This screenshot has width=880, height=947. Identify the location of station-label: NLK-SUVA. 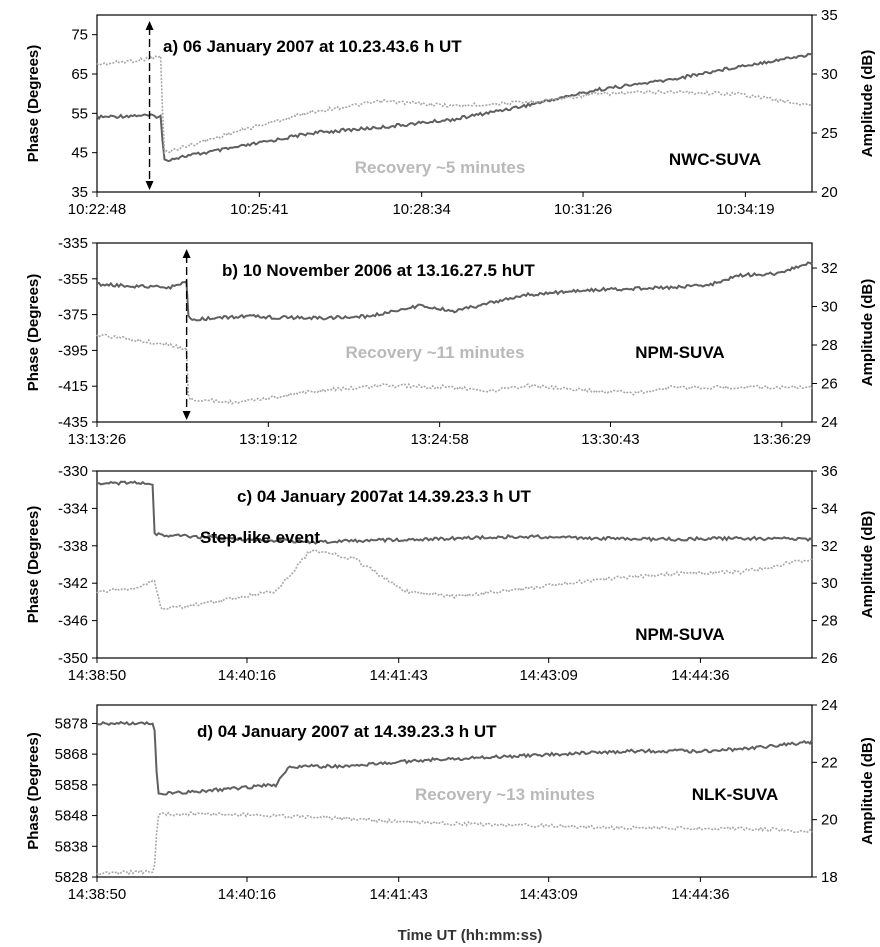
(735, 794).